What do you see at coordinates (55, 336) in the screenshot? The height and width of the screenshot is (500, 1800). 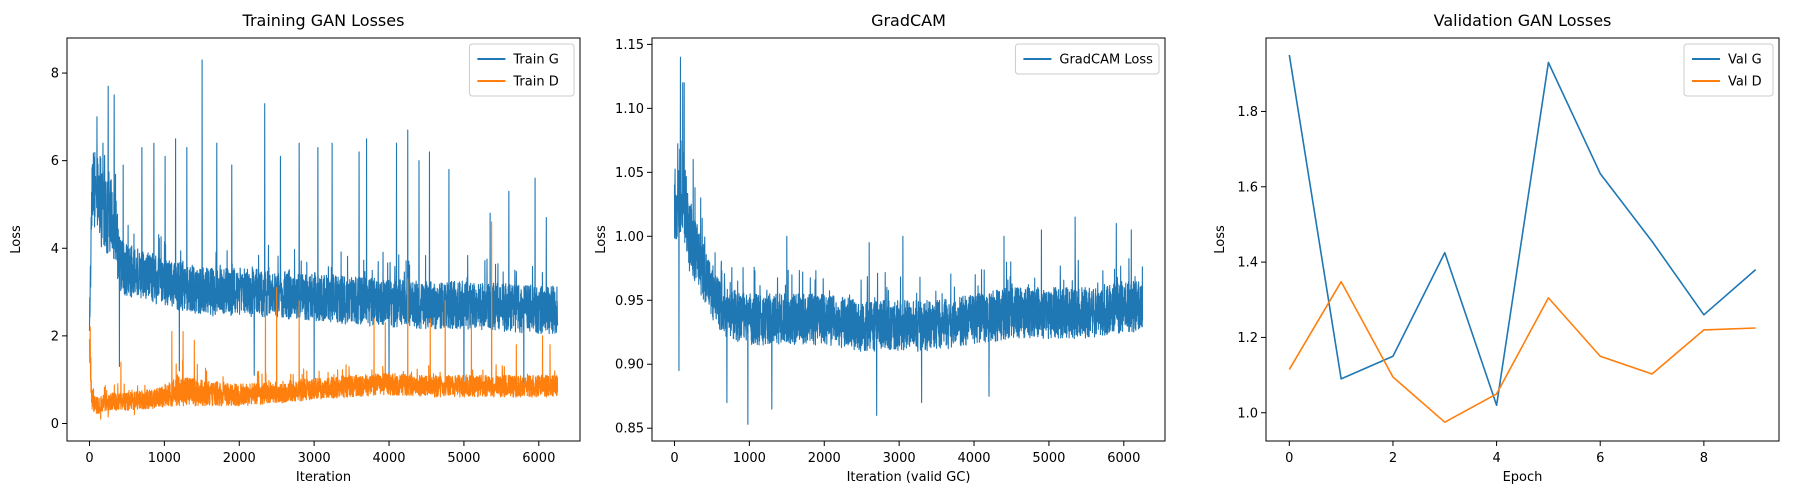 I see `y-tick-label: 2` at bounding box center [55, 336].